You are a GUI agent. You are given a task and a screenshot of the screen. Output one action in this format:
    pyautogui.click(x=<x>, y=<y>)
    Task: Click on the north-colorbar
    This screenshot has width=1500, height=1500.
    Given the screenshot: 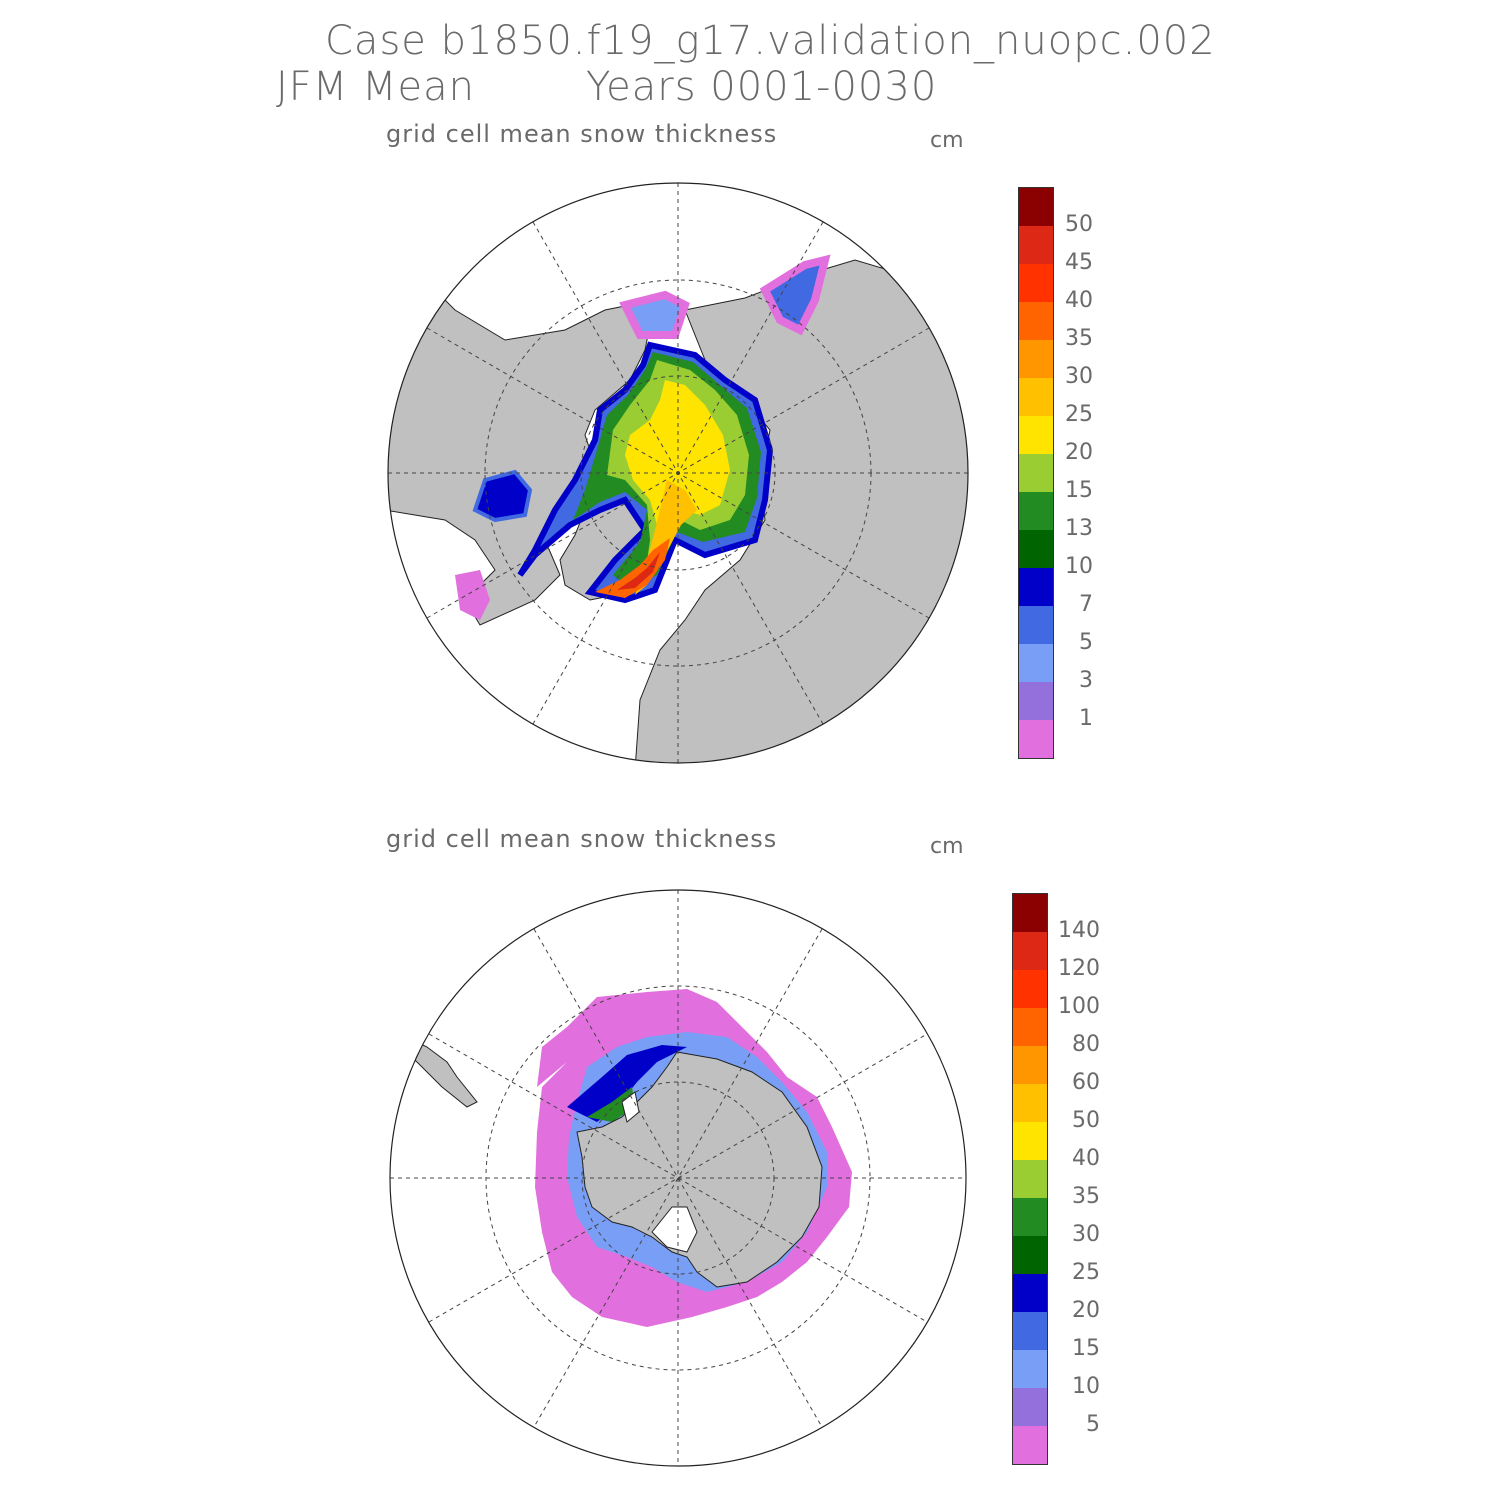 What is the action you would take?
    pyautogui.click(x=1036, y=473)
    